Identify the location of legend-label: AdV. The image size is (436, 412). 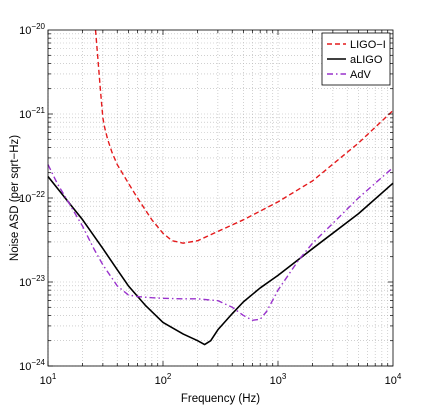
(360, 75).